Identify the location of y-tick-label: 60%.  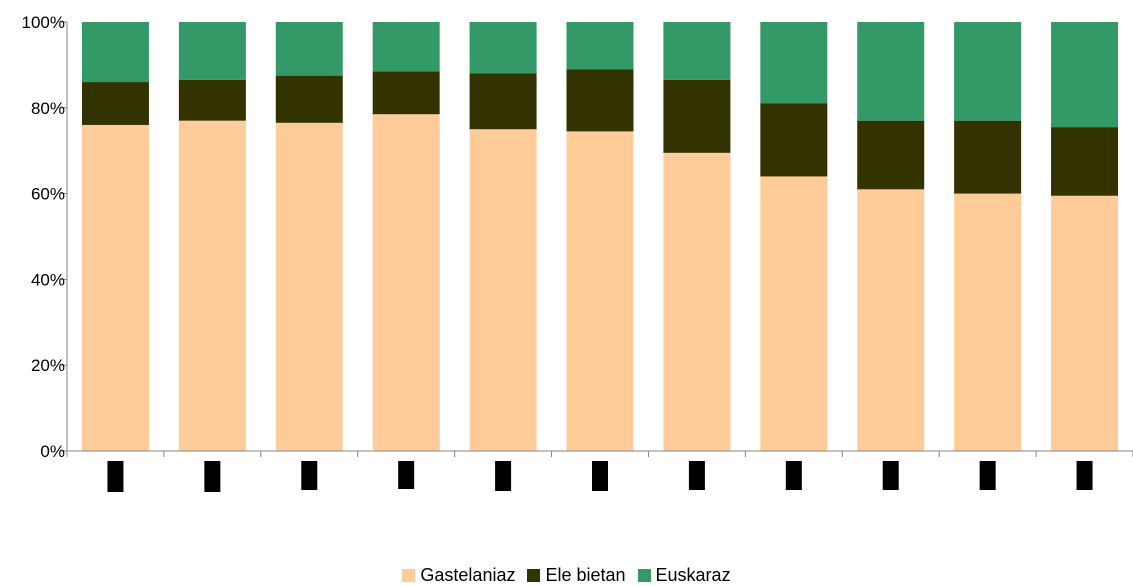
(48, 194).